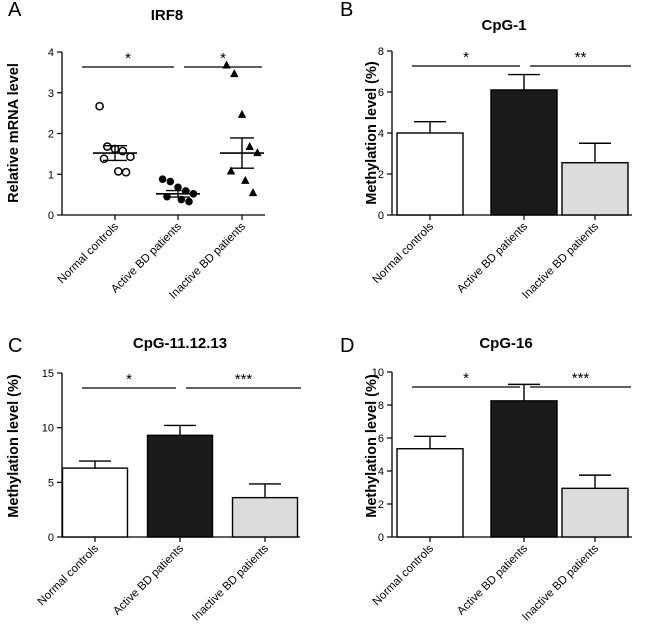 The image size is (650, 642). I want to click on chart-title: CpG-16, so click(505, 343).